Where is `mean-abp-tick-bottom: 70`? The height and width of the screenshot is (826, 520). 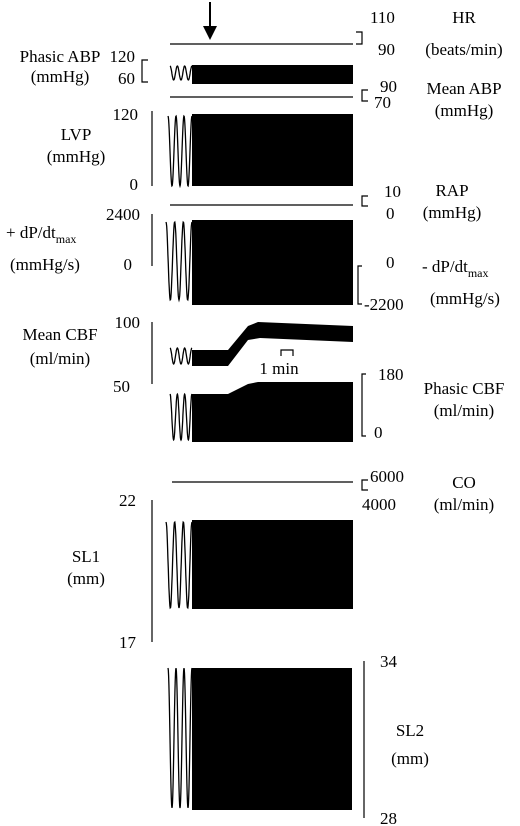 mean-abp-tick-bottom: 70 is located at coordinates (382, 102).